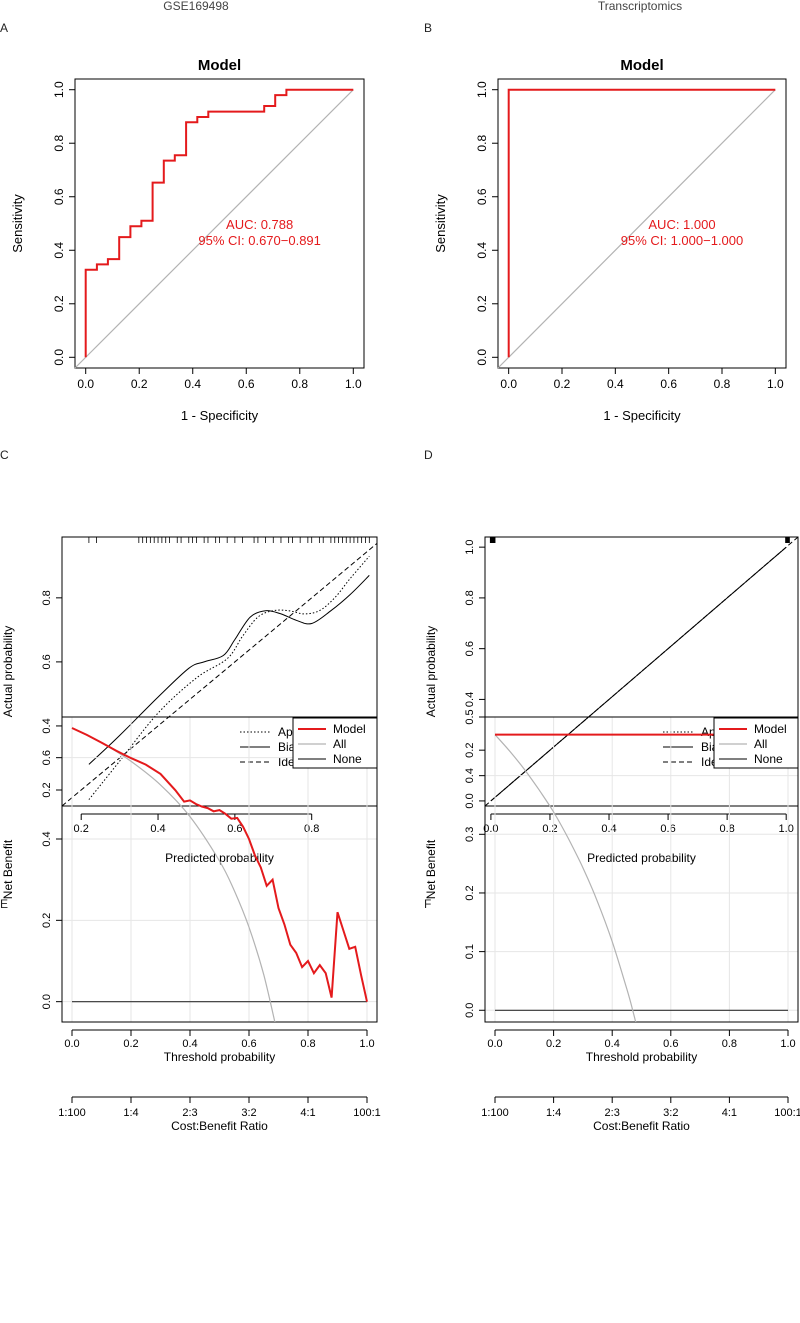 This screenshot has height=1323, width=800. What do you see at coordinates (495, 1113) in the screenshot?
I see `secondary-tick-label-f: 1:100` at bounding box center [495, 1113].